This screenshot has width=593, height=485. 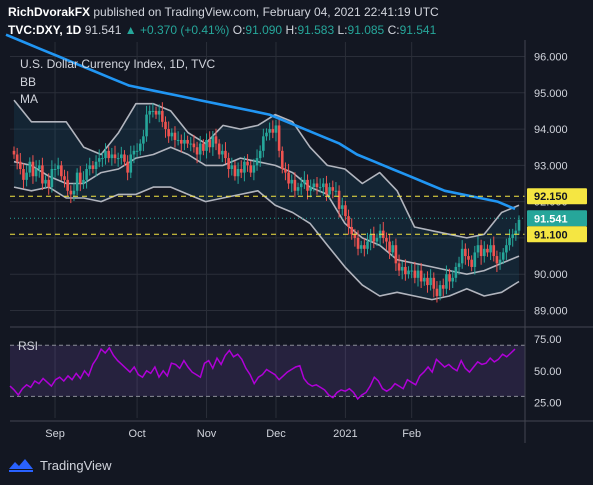 I want to click on level-label-bg, so click(x=557, y=234).